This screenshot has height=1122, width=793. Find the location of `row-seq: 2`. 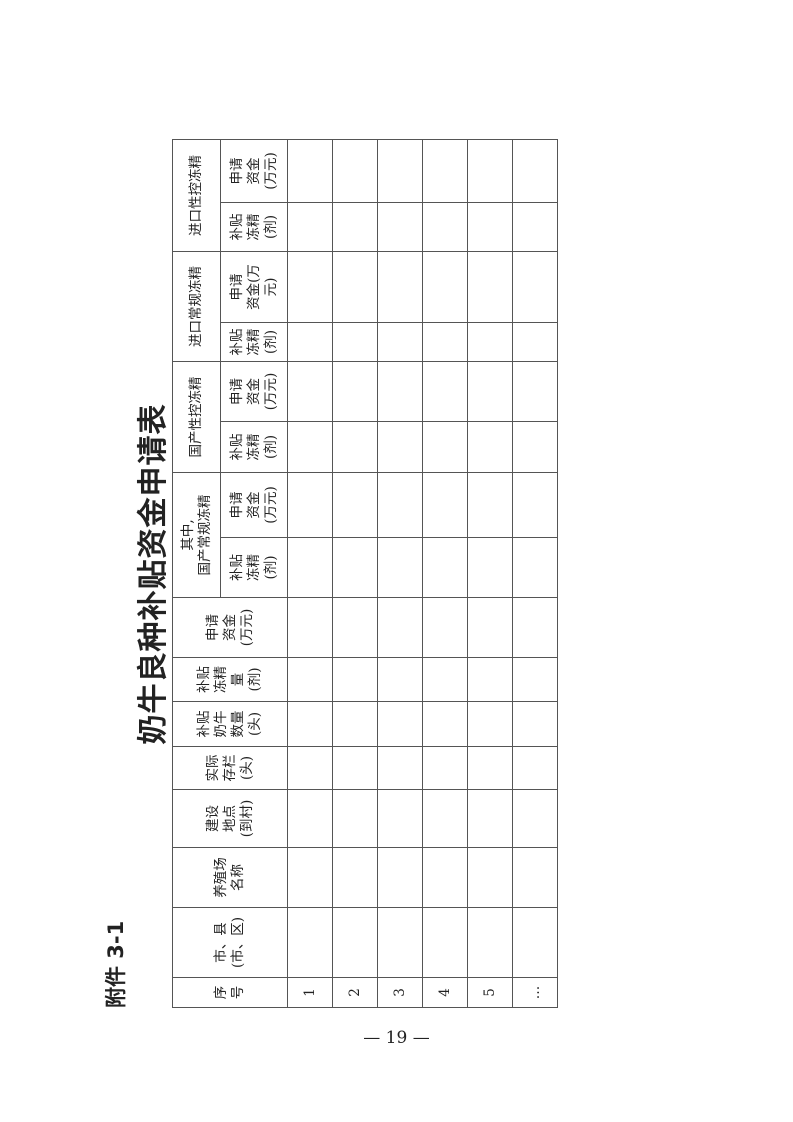

row-seq: 2 is located at coordinates (355, 992).